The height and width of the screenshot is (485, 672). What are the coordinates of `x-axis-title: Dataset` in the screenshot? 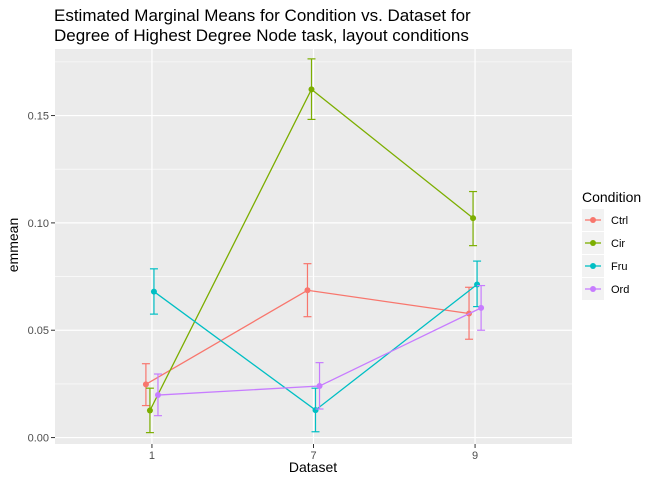 It's located at (313, 467).